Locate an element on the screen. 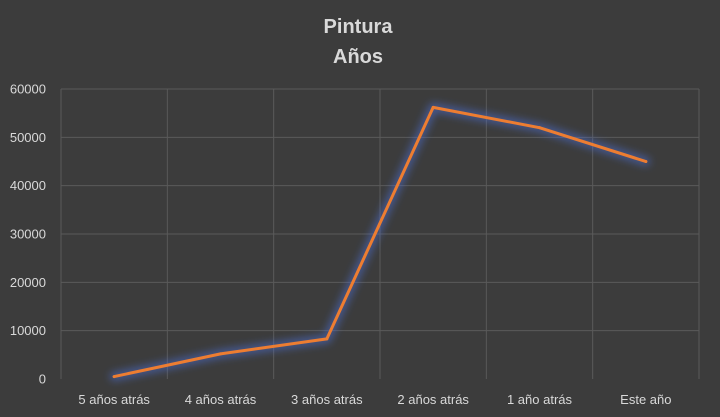 The width and height of the screenshot is (720, 417). y-axis: 0 10000 20000 30000 40000 50000 60000 is located at coordinates (28, 234).